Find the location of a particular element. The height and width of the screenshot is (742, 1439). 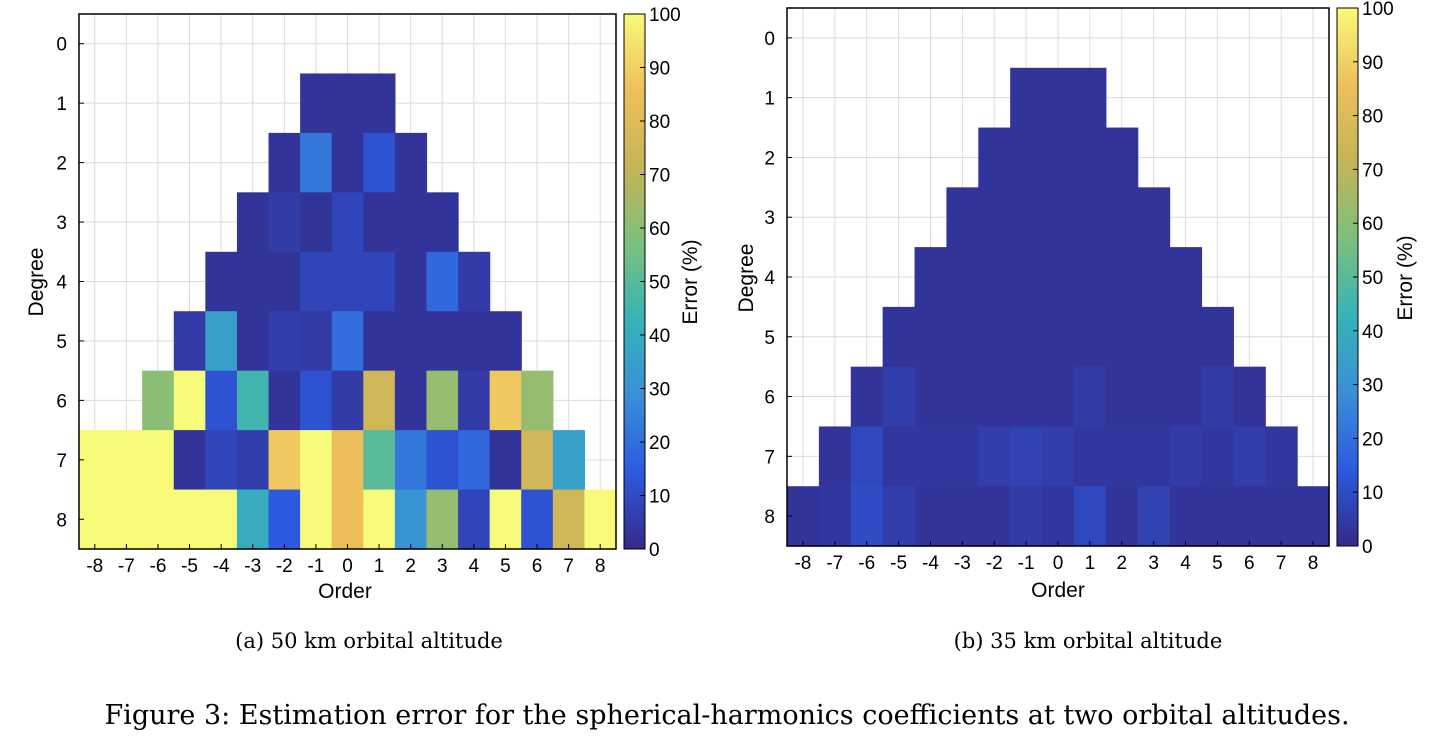

y-tick-label: 4 is located at coordinates (61, 283).